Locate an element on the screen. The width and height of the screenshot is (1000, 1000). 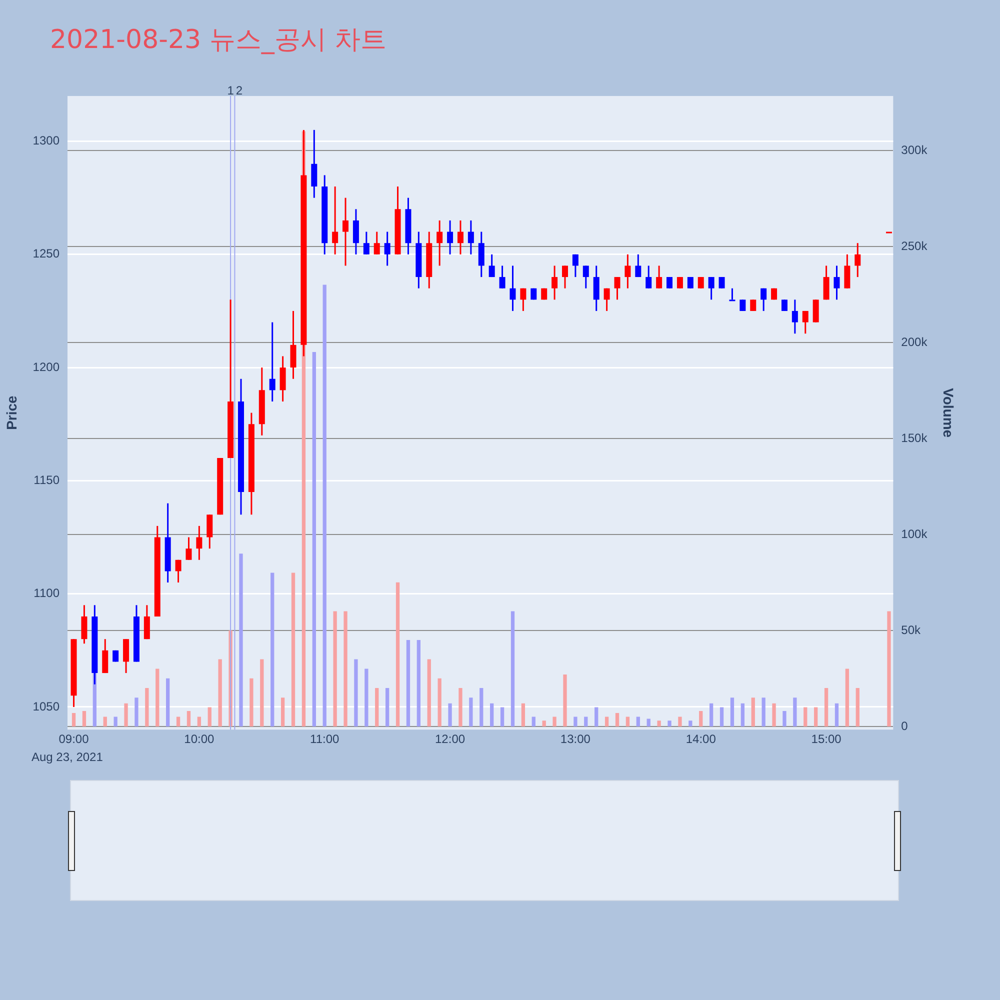
y2-tick-label: 300k is located at coordinates (914, 150).